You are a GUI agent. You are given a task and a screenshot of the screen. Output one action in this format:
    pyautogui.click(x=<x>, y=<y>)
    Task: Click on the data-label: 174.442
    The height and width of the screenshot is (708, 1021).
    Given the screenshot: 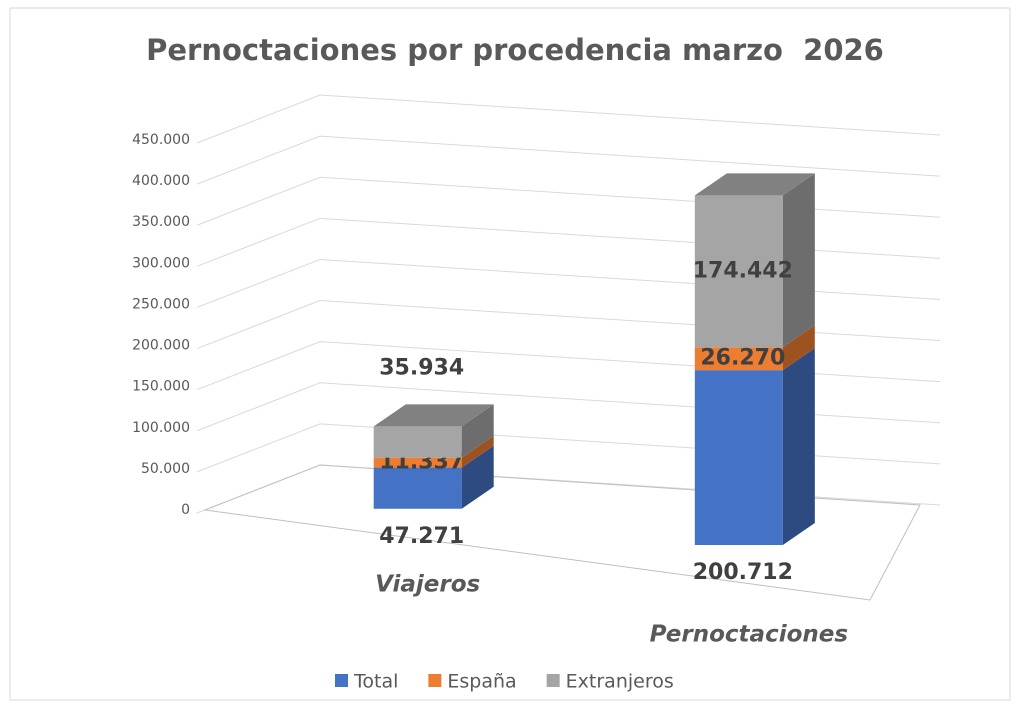 What is the action you would take?
    pyautogui.click(x=743, y=270)
    